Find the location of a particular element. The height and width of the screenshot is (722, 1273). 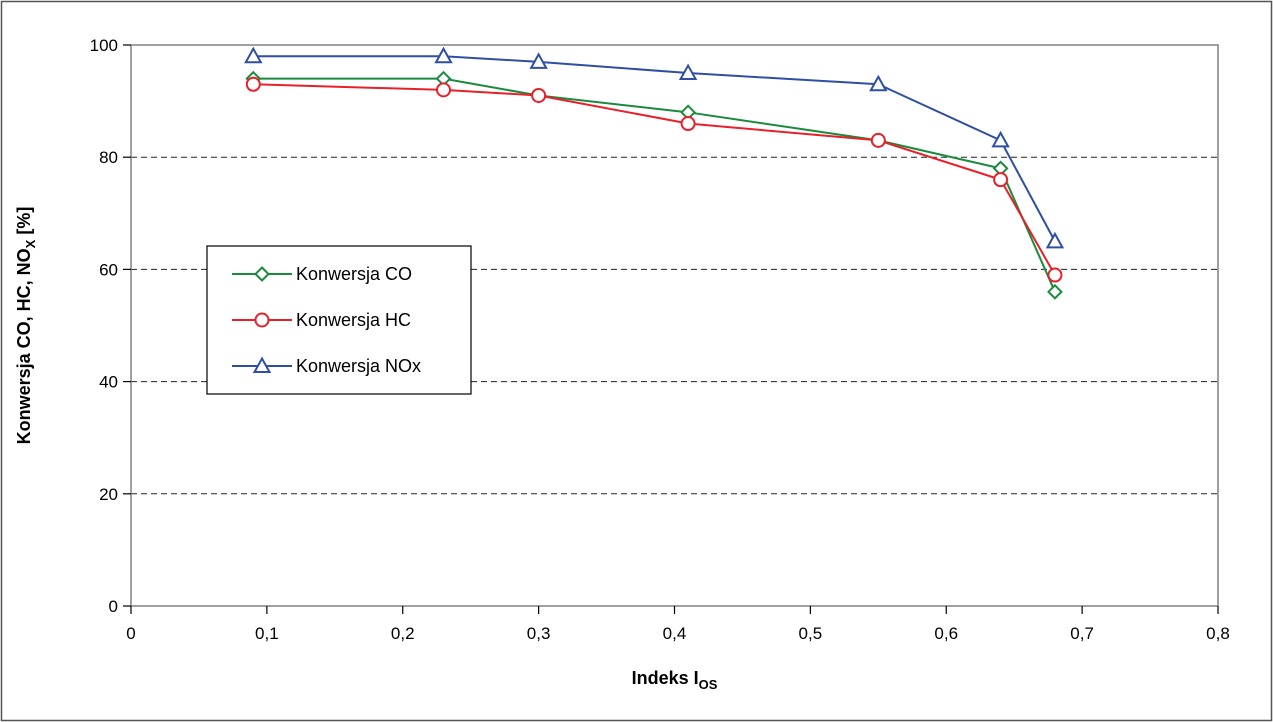

x-axis-title-subscript: OS is located at coordinates (708, 684).